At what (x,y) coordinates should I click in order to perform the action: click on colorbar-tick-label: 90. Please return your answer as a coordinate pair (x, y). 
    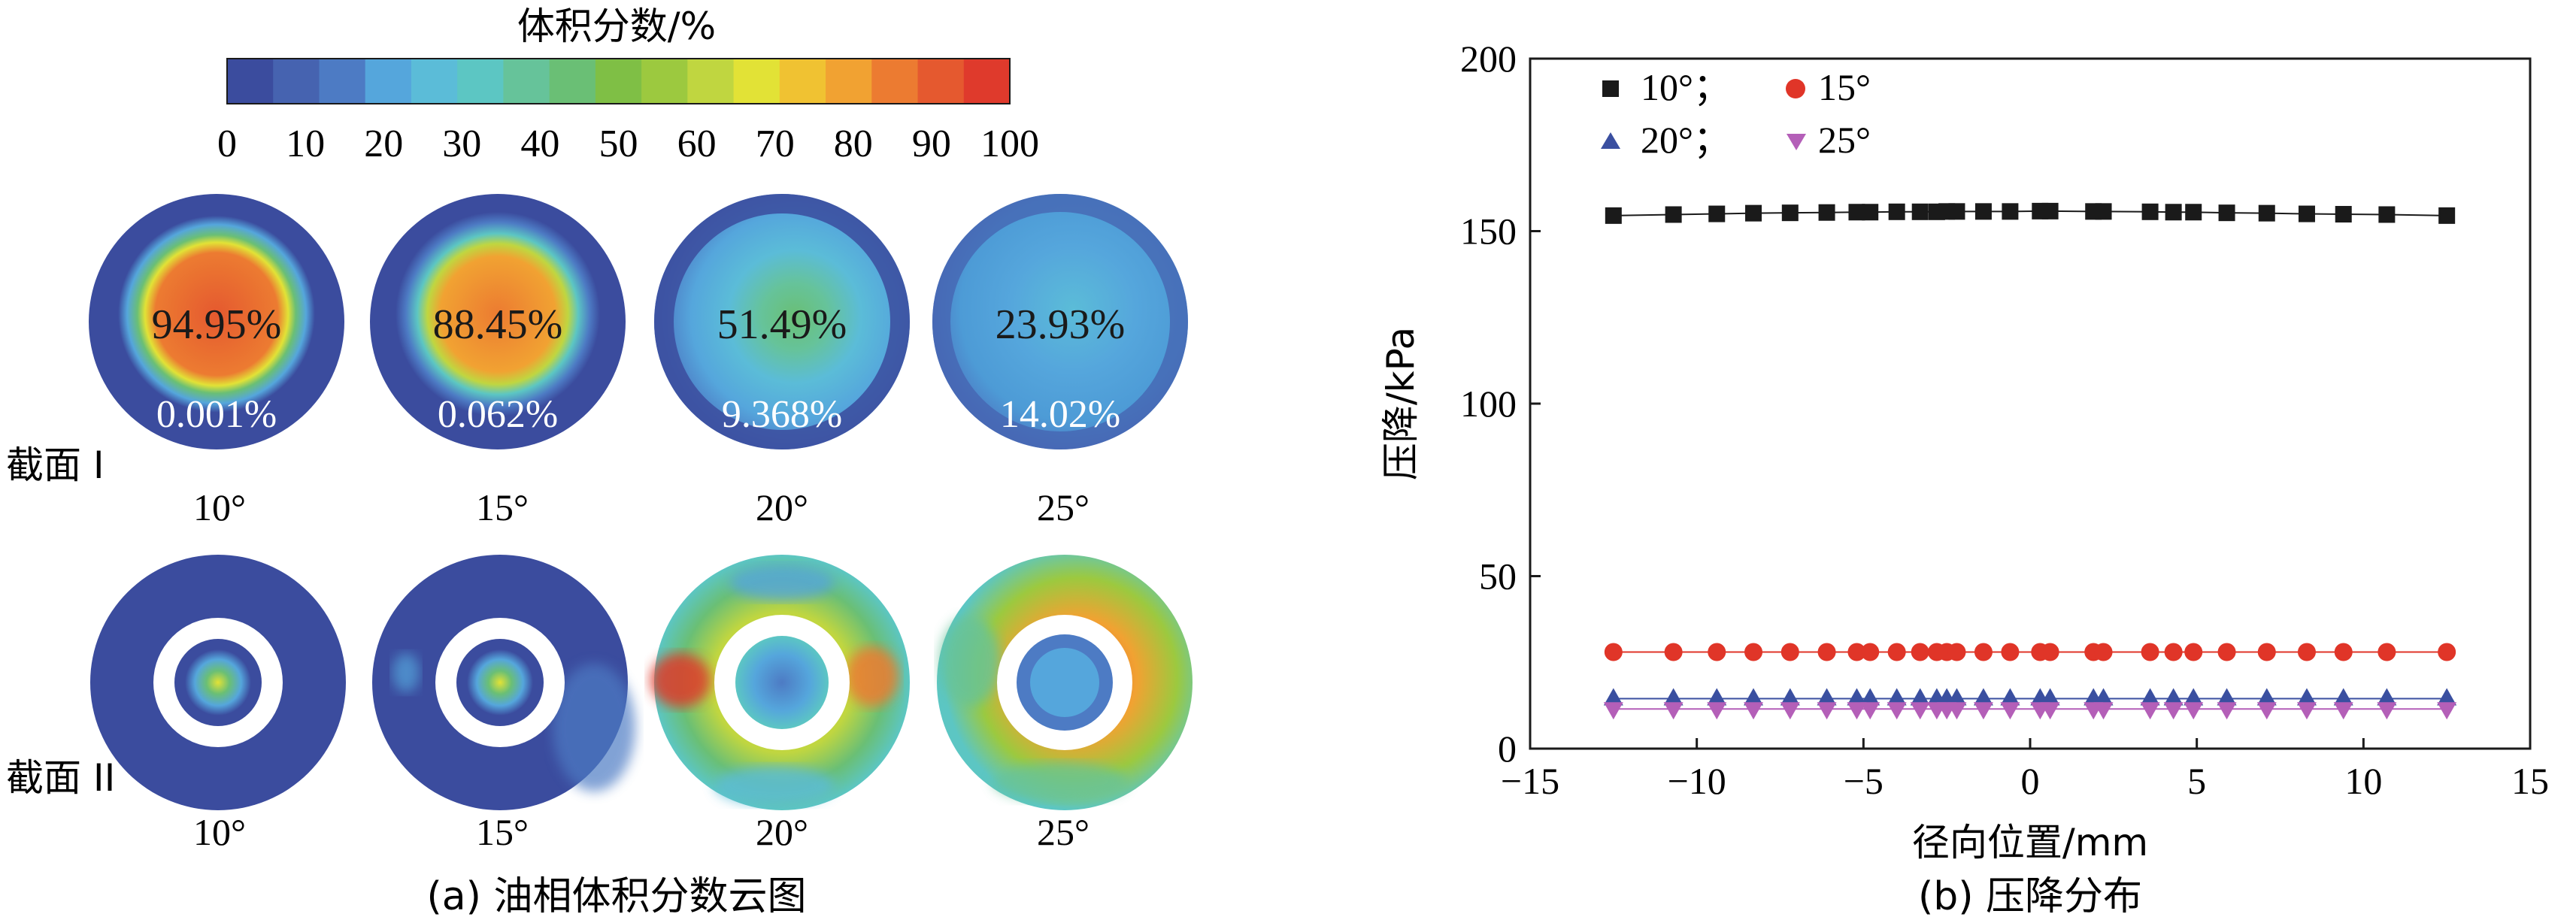
    Looking at the image, I should click on (931, 144).